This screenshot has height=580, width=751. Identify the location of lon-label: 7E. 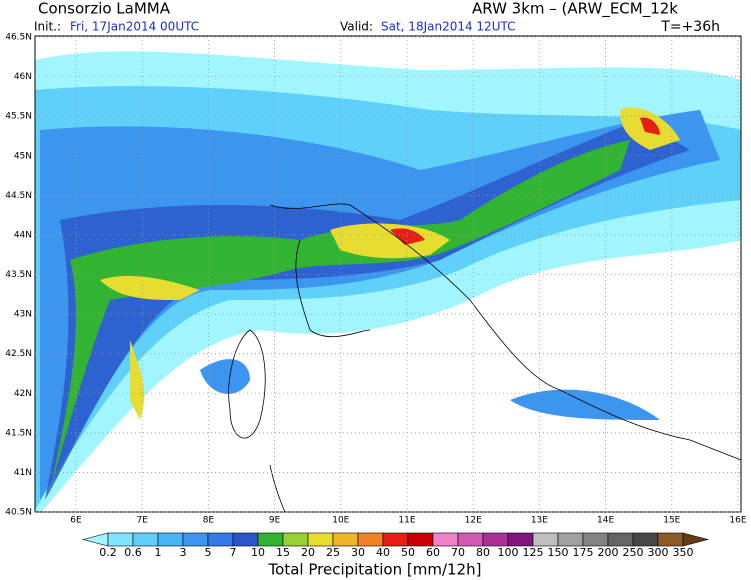
(142, 521).